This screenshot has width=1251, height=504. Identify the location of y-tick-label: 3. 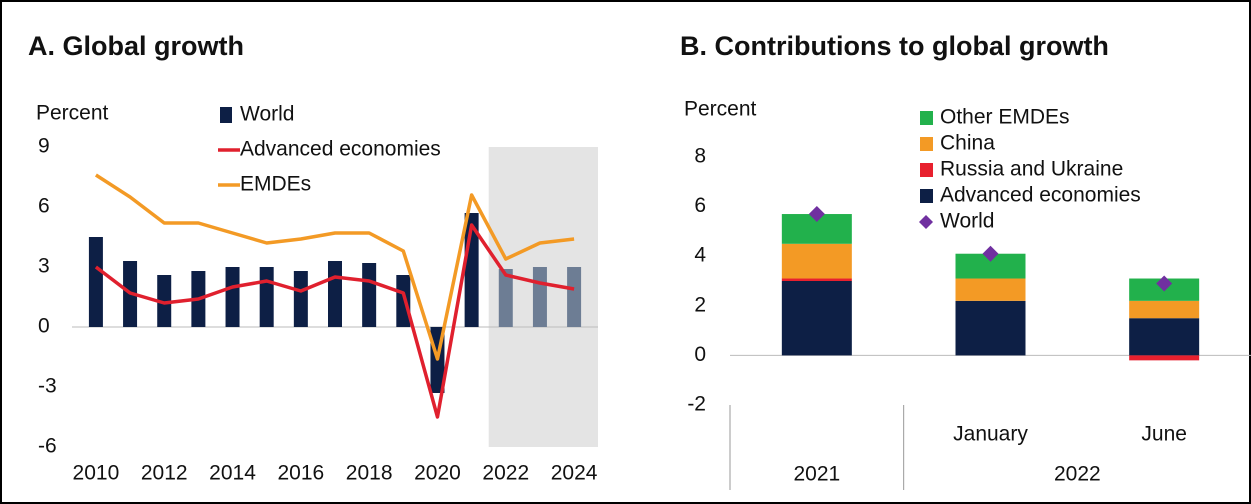
(44, 266).